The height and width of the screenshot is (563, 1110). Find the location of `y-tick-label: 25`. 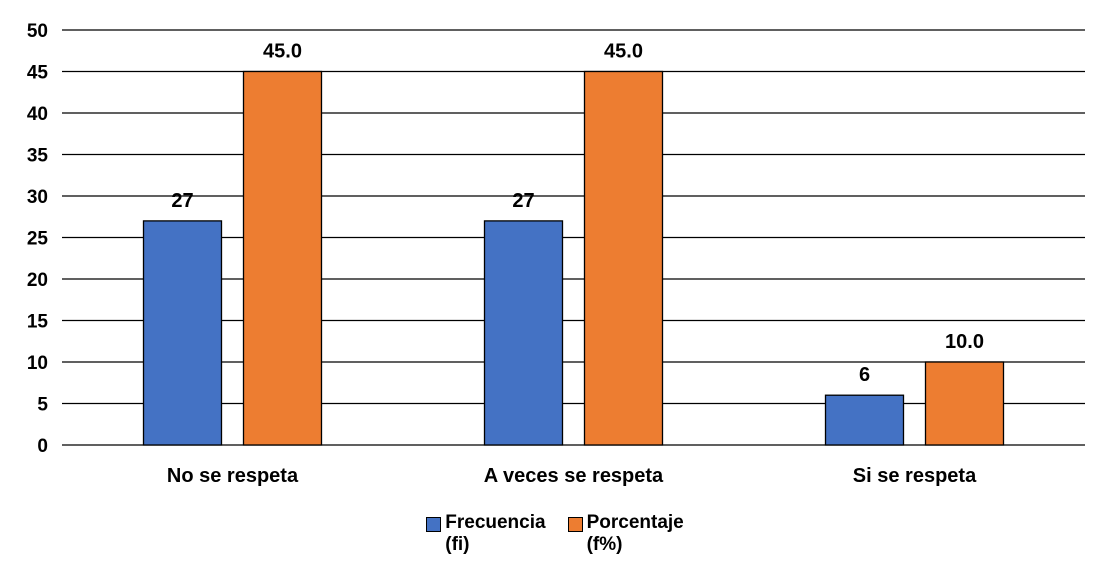

y-tick-label: 25 is located at coordinates (38, 239).